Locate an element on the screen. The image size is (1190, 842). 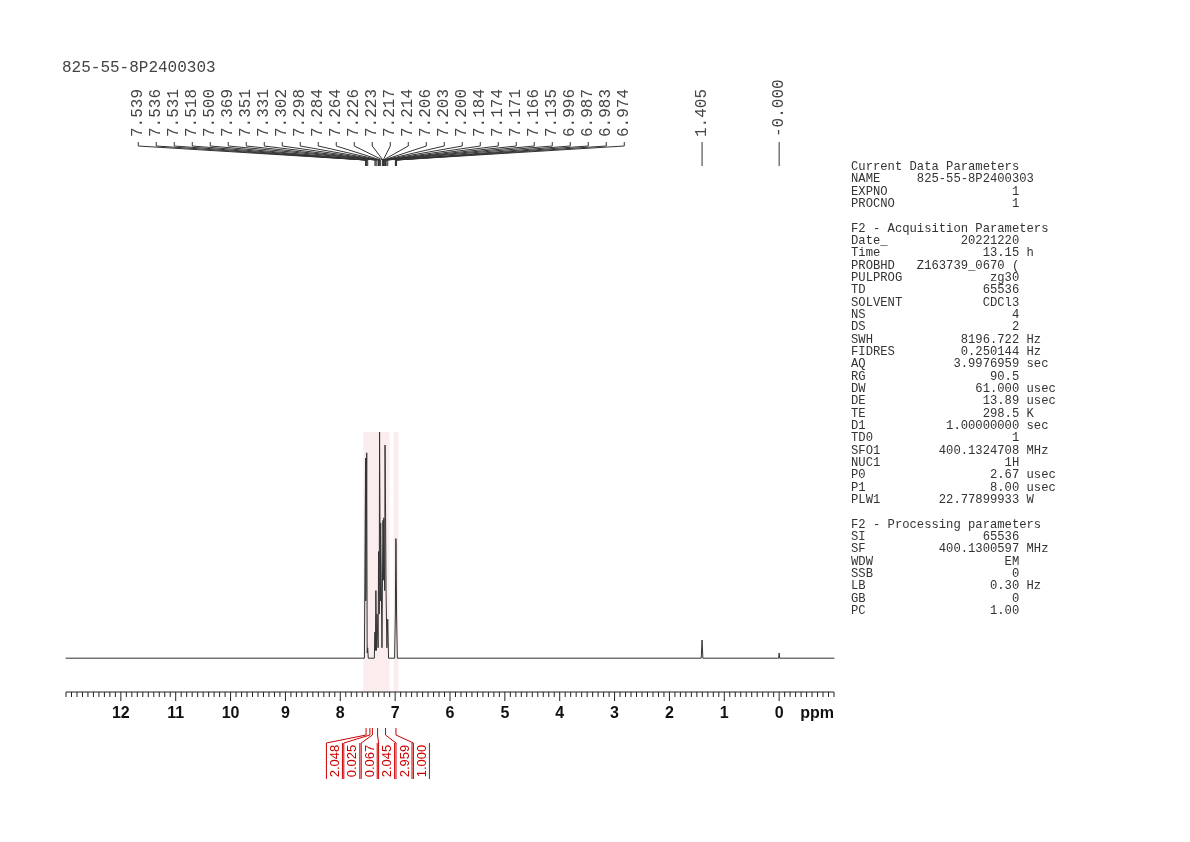
annotation: 1.405 is located at coordinates (702, 112).